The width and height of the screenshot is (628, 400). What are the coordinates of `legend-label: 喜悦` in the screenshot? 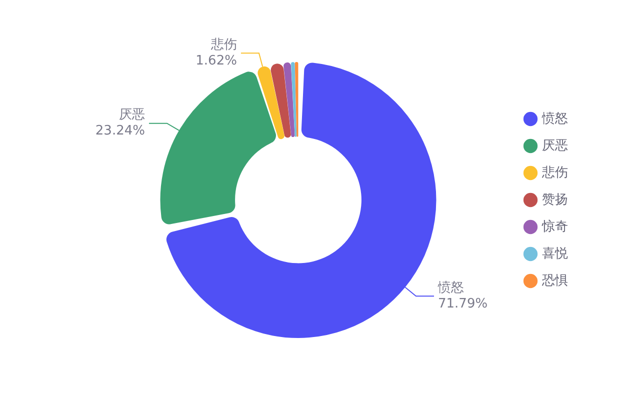 It's located at (555, 254).